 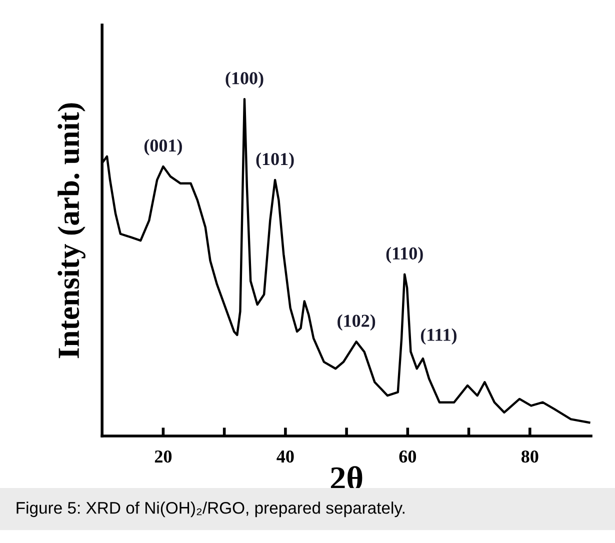 I want to click on caption: Figure 5: XRD of Ni(OH)₂/RGO, prepared separately., so click(x=210, y=510).